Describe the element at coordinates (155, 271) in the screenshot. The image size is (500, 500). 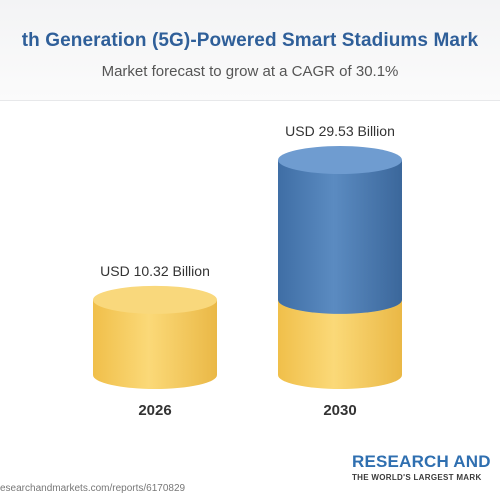
I see `data-label-2026: USD 10.32 Billion` at that location.